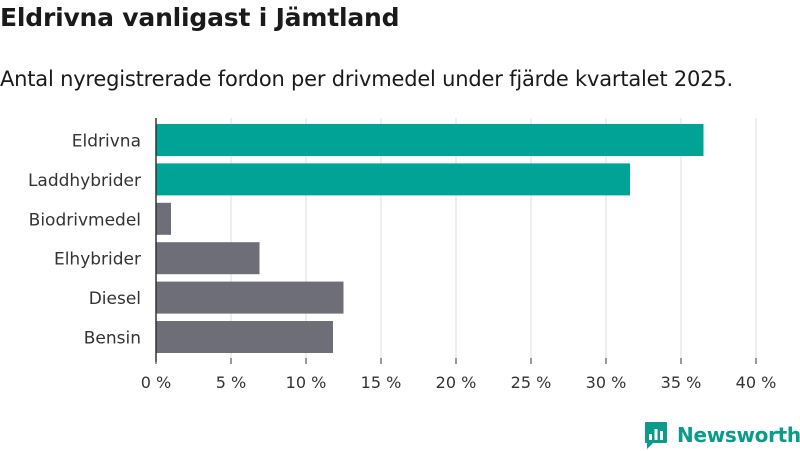 This screenshot has width=800, height=451. What do you see at coordinates (681, 382) in the screenshot?
I see `x-tick-label: 35 %` at bounding box center [681, 382].